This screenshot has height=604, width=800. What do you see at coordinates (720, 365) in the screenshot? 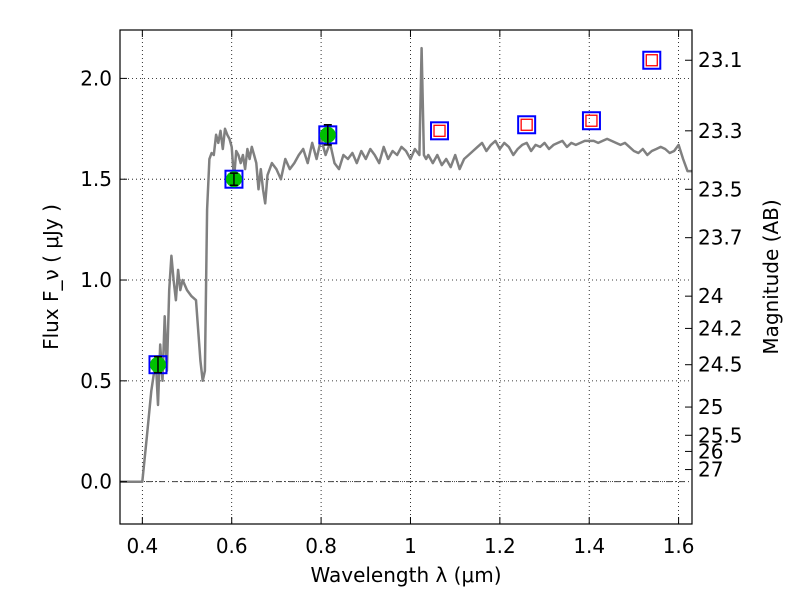
I see `right-tick-label: 24.5` at bounding box center [720, 365].